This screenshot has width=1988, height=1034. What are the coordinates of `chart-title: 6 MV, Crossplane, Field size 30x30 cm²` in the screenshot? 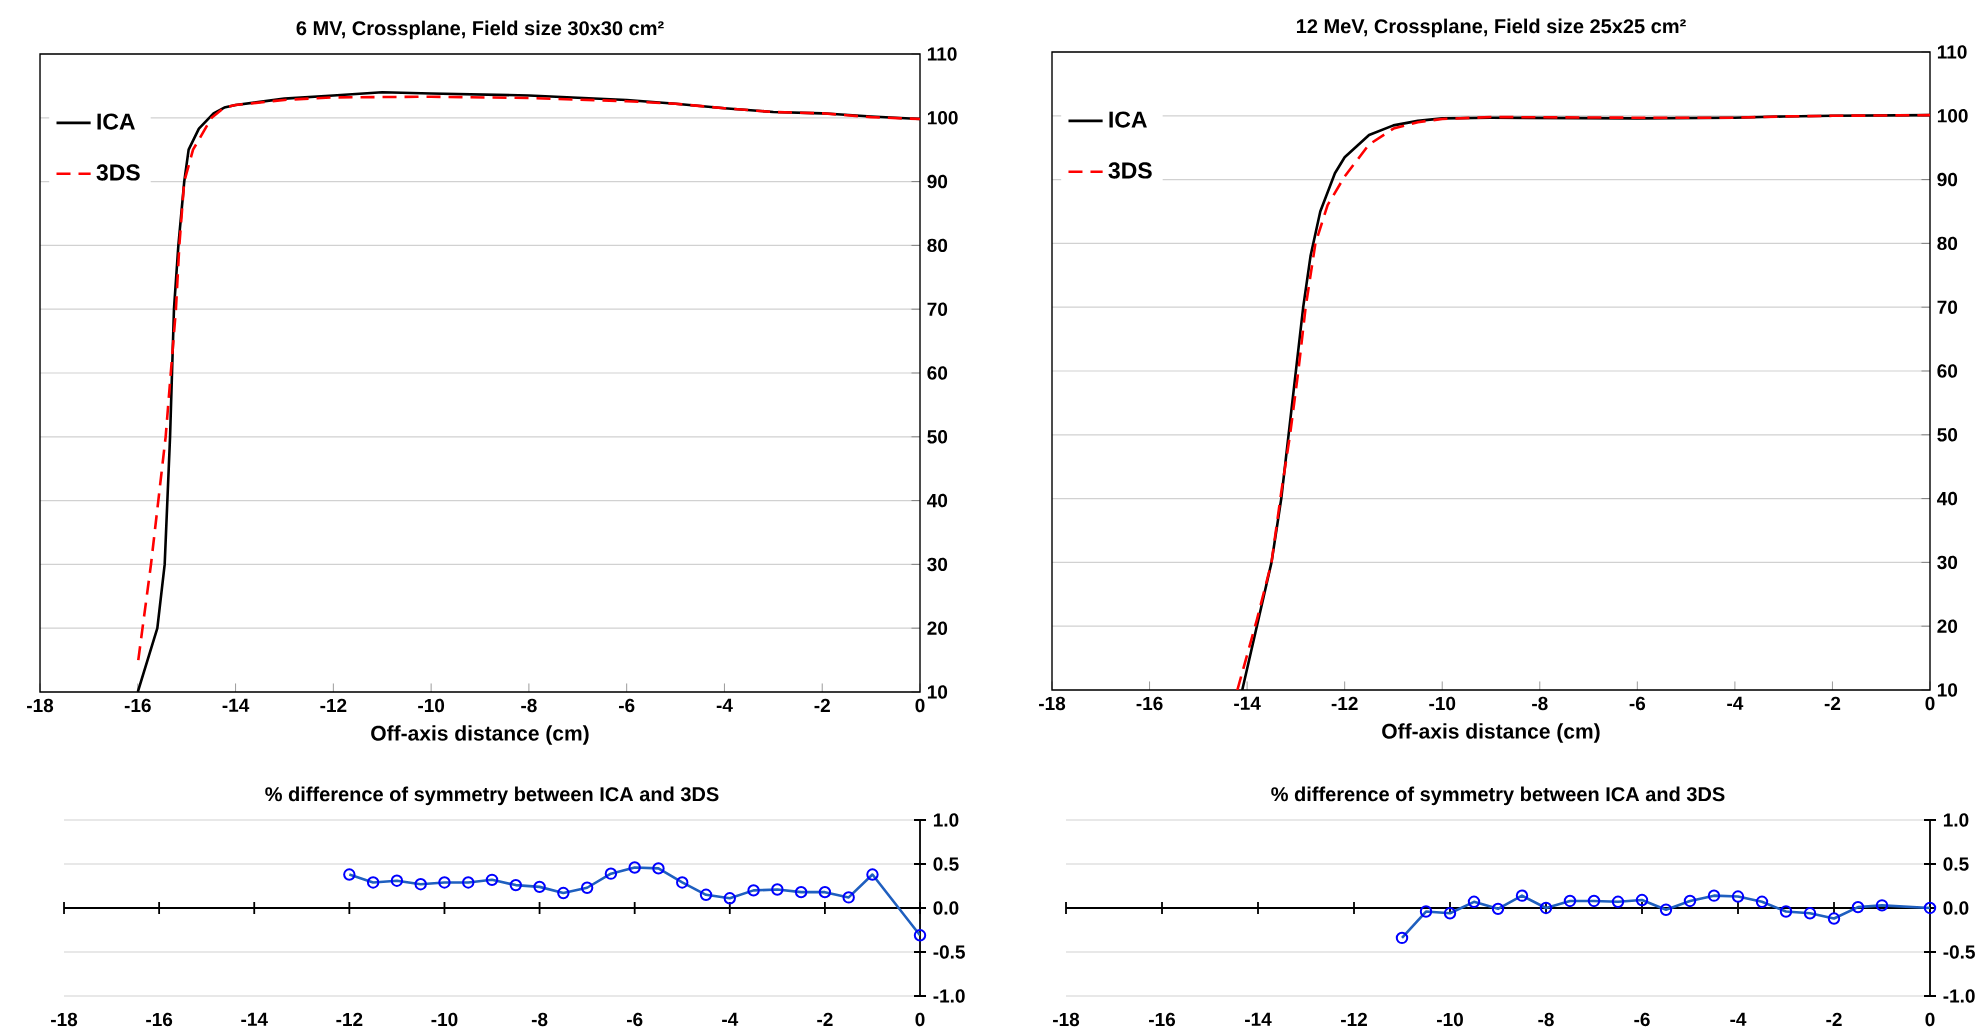 It's located at (480, 30).